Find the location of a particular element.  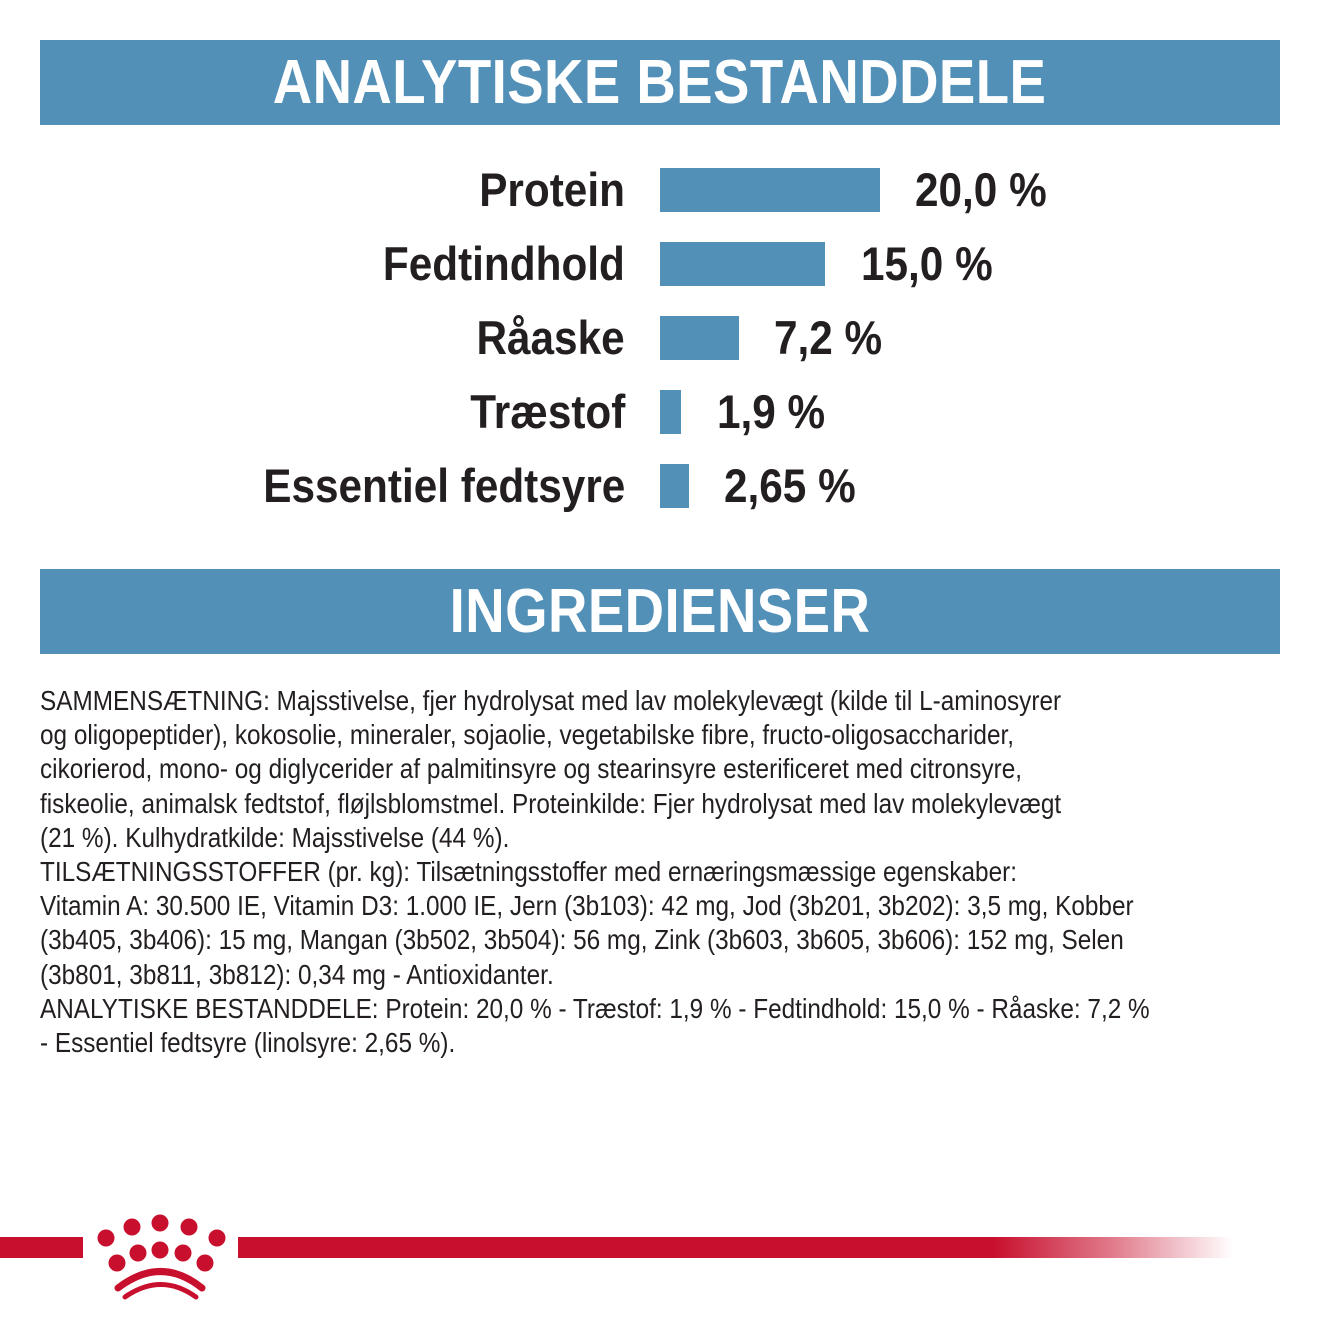

analytical-constituents-title: ANALYTISKE BESTANDDELE is located at coordinates (660, 82).